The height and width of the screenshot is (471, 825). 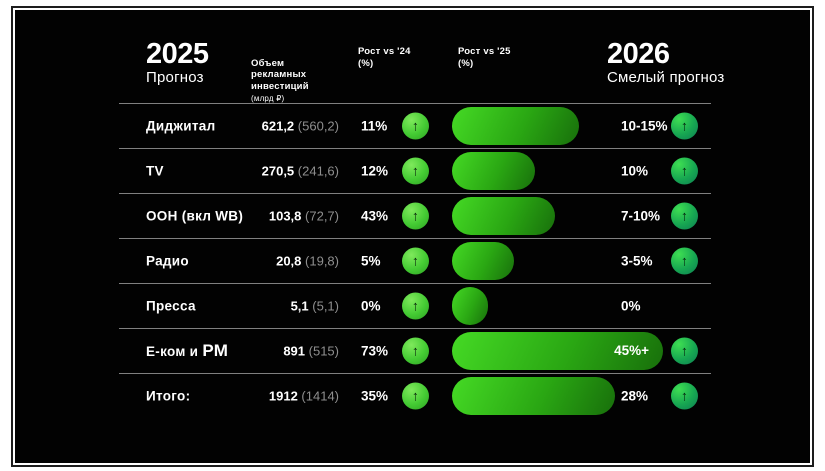 What do you see at coordinates (177, 54) in the screenshot?
I see `year-2025-title: 2025` at bounding box center [177, 54].